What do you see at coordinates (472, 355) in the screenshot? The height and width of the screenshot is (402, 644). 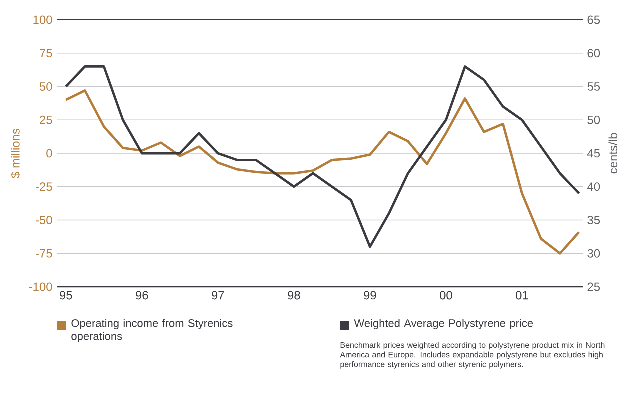 I see `text: Benchmark prices weighted according to polystyrene product mix in North America and Europe. Includes expandable polystyrene but excludes high performance styrenics and other styrenic polymers.` at bounding box center [472, 355].